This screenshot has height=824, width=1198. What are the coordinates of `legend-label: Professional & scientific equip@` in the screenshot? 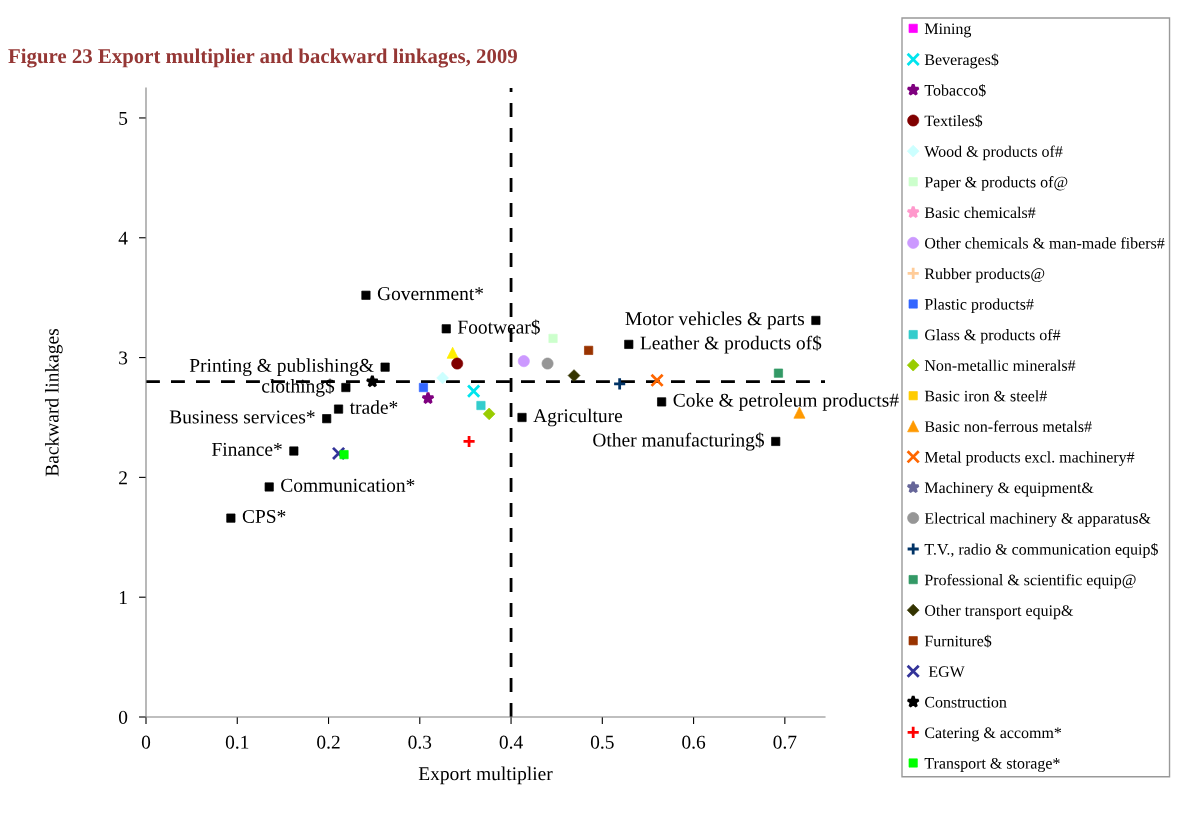 It's located at (1030, 581).